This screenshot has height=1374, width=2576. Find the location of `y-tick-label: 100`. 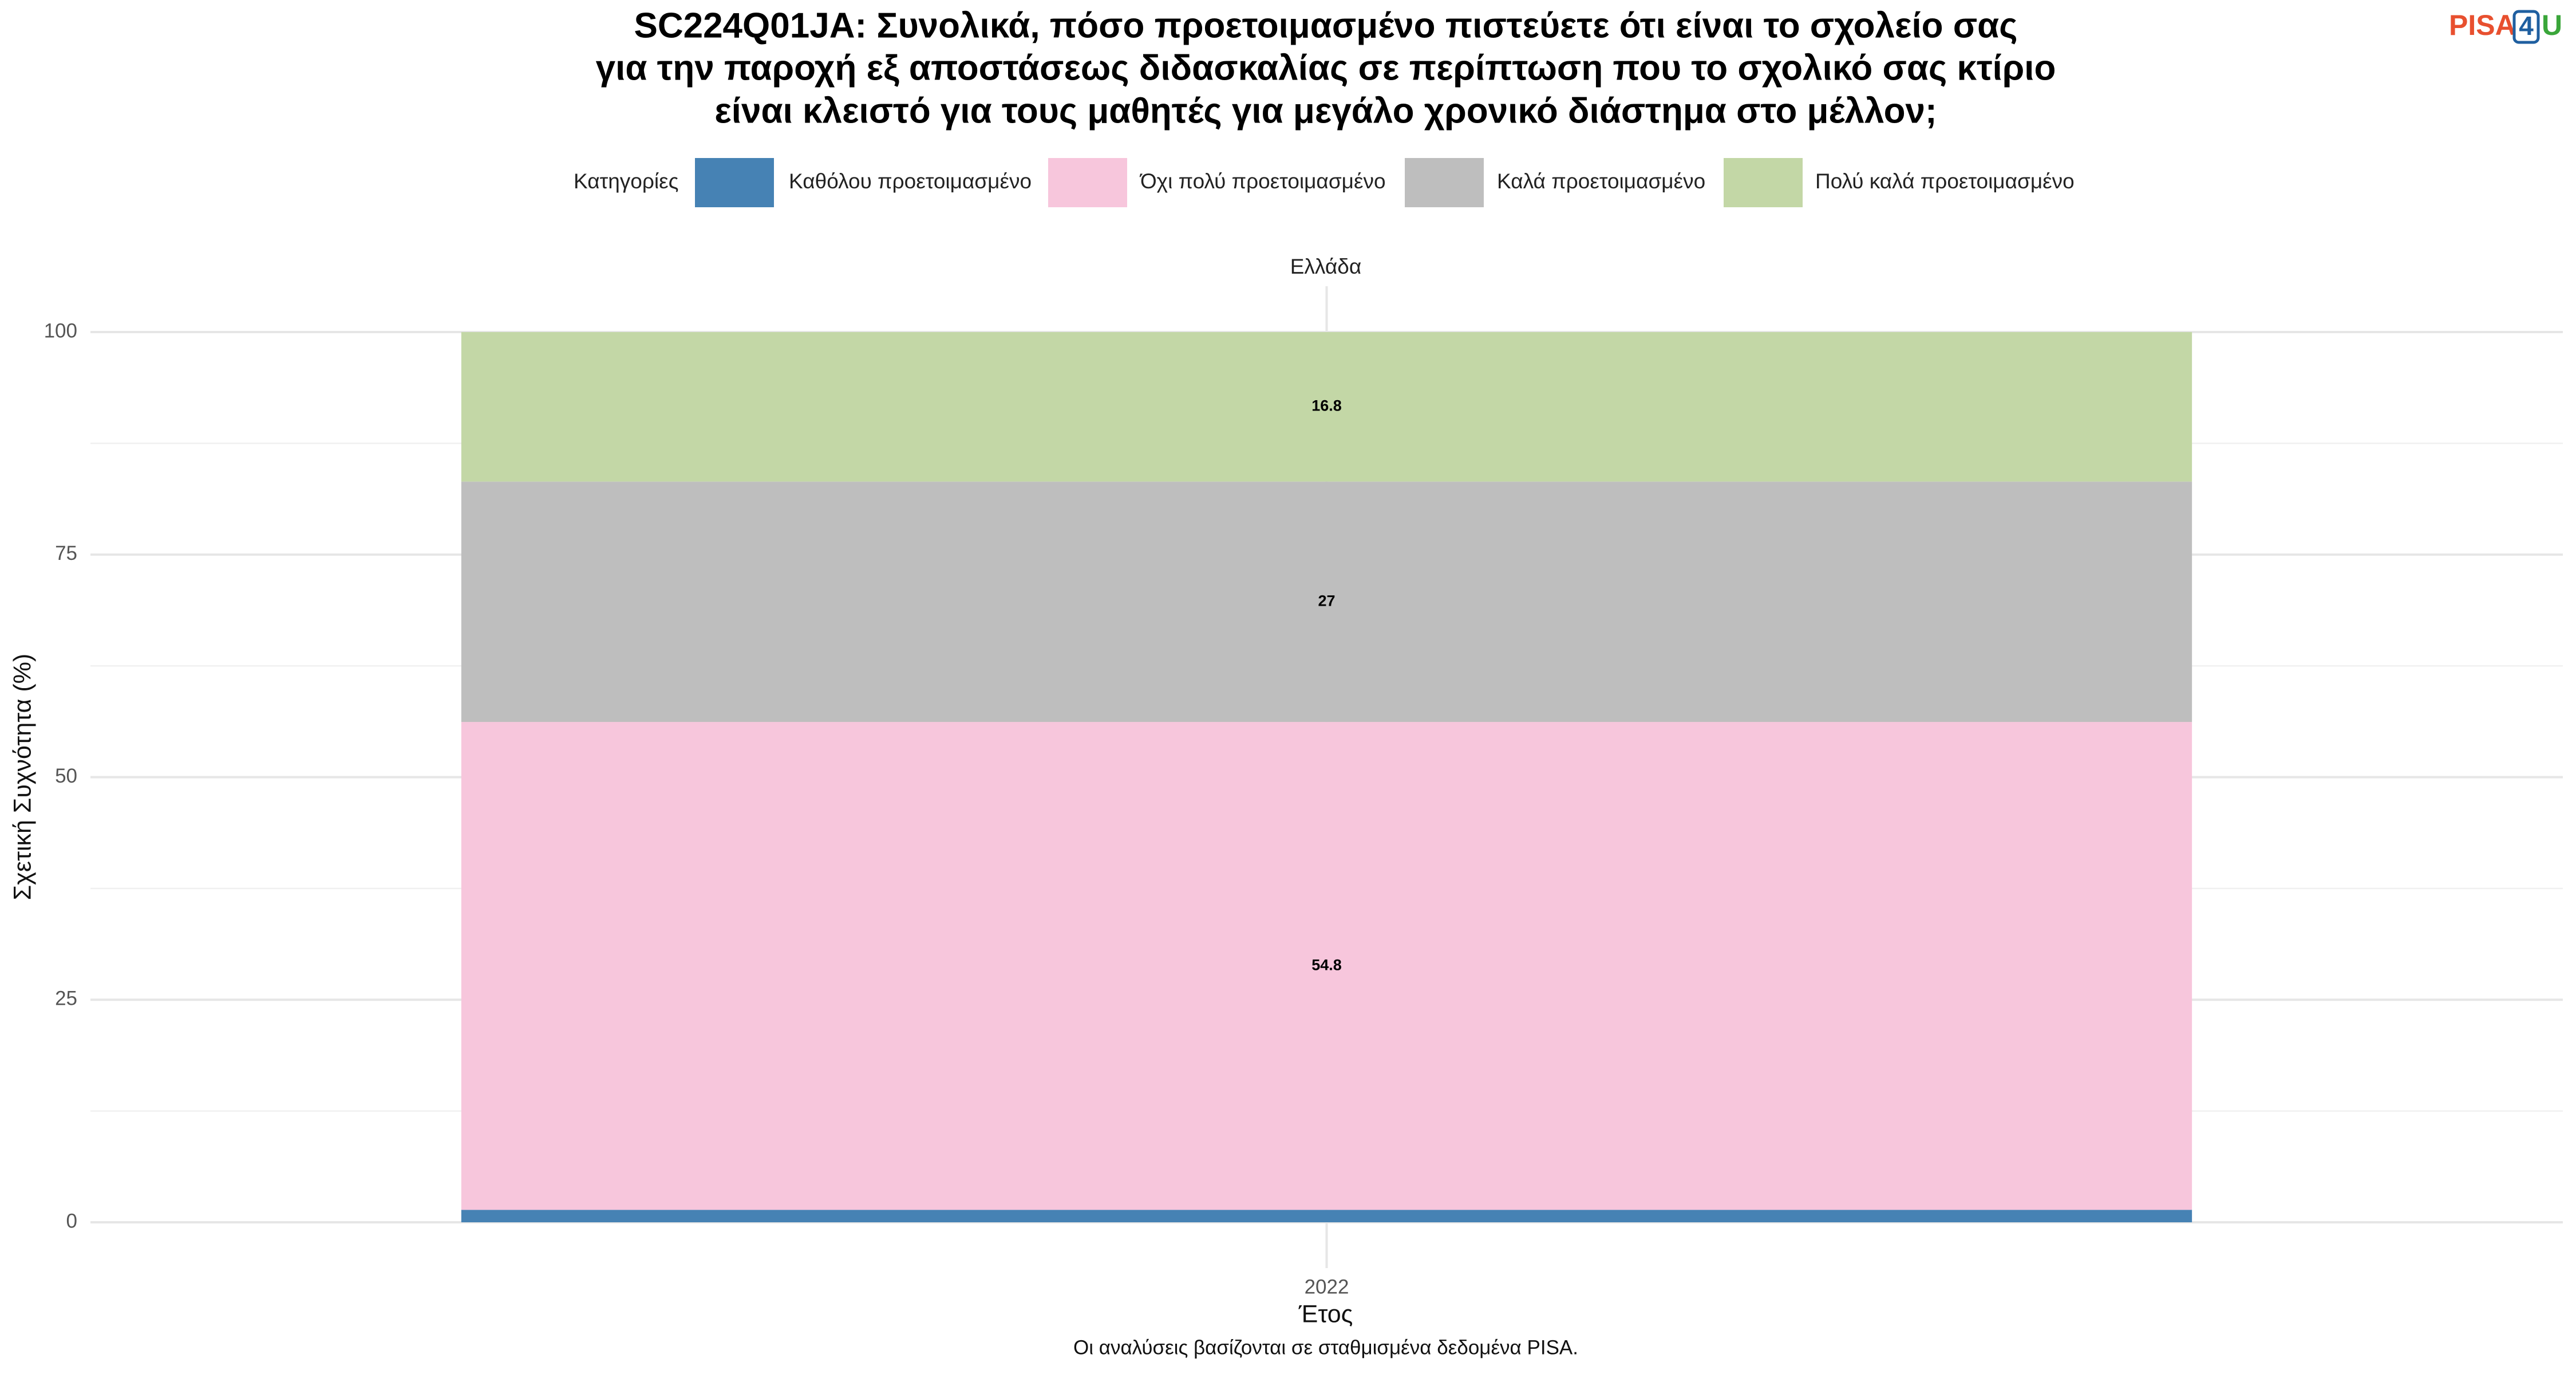

y-tick-label: 100 is located at coordinates (60, 331).